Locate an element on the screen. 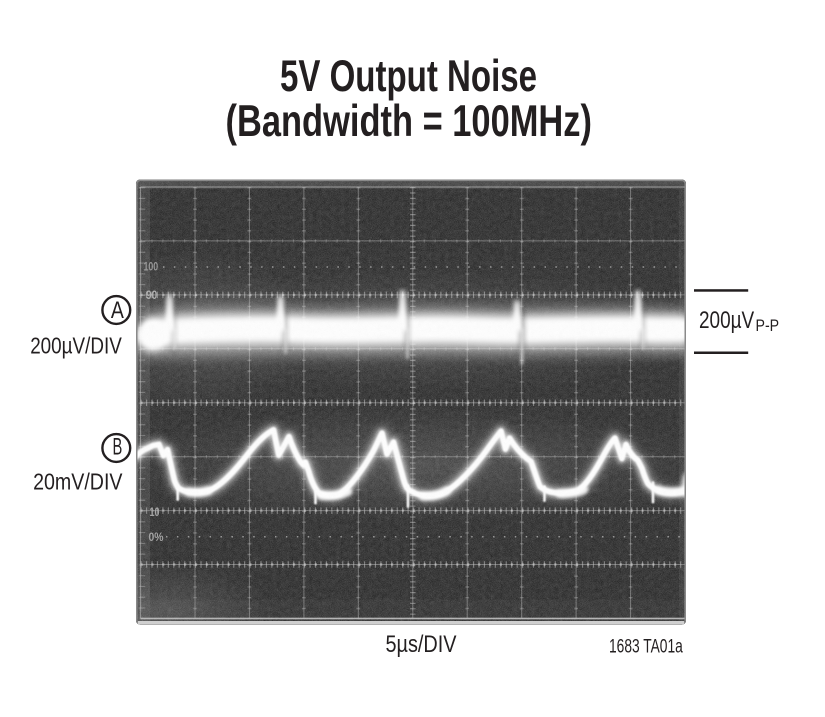  svg-text: 5µs/DIV is located at coordinates (421, 644).